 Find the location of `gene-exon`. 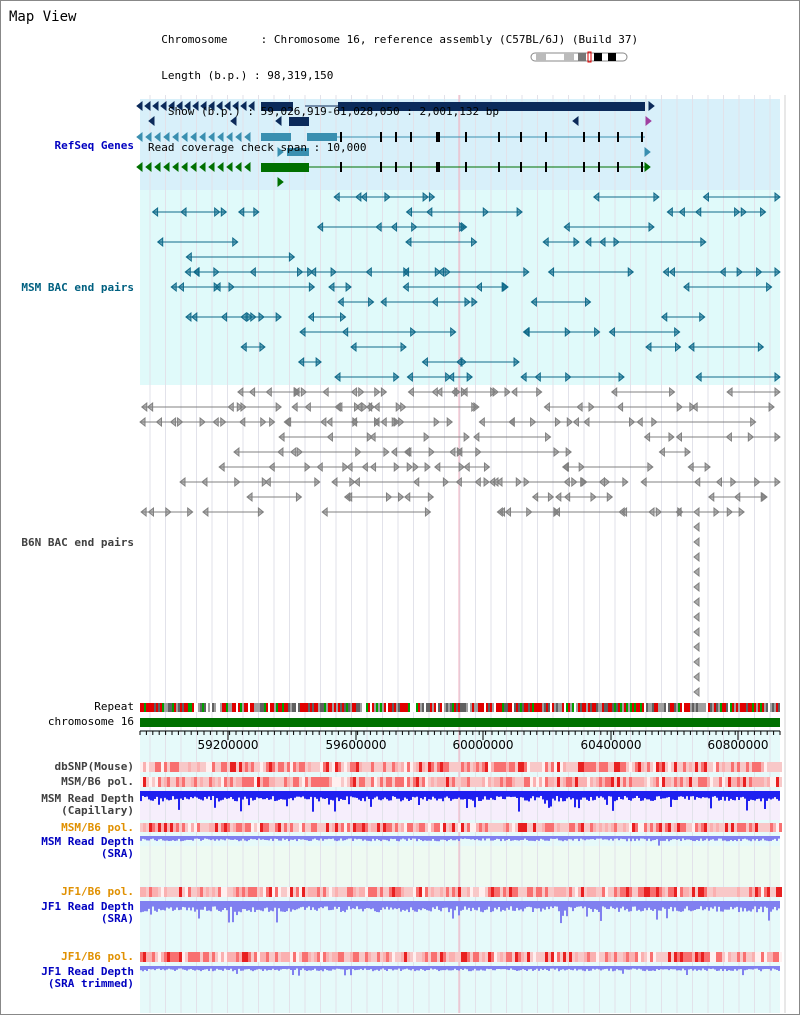

gene-exon is located at coordinates (396, 167).